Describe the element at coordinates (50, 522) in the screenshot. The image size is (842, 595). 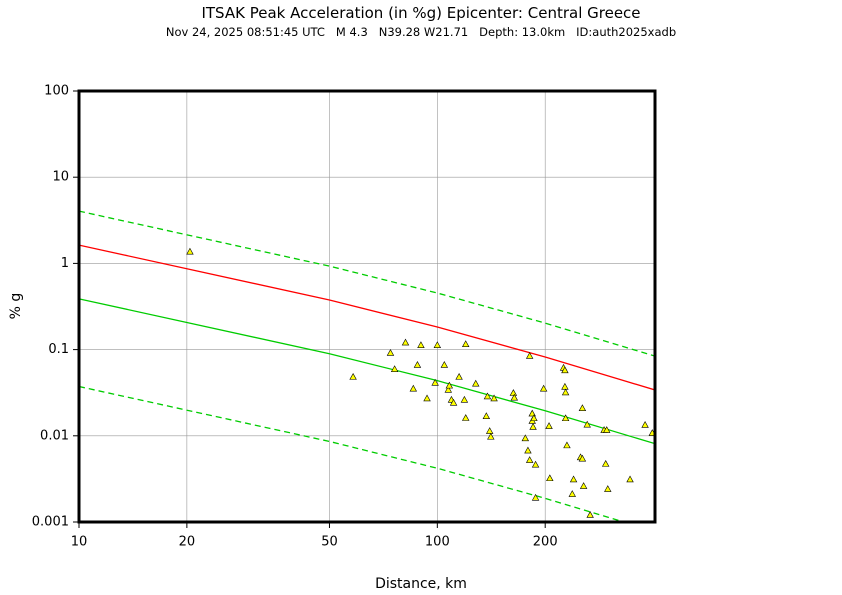
I see `y-tick-label: 0.001` at that location.